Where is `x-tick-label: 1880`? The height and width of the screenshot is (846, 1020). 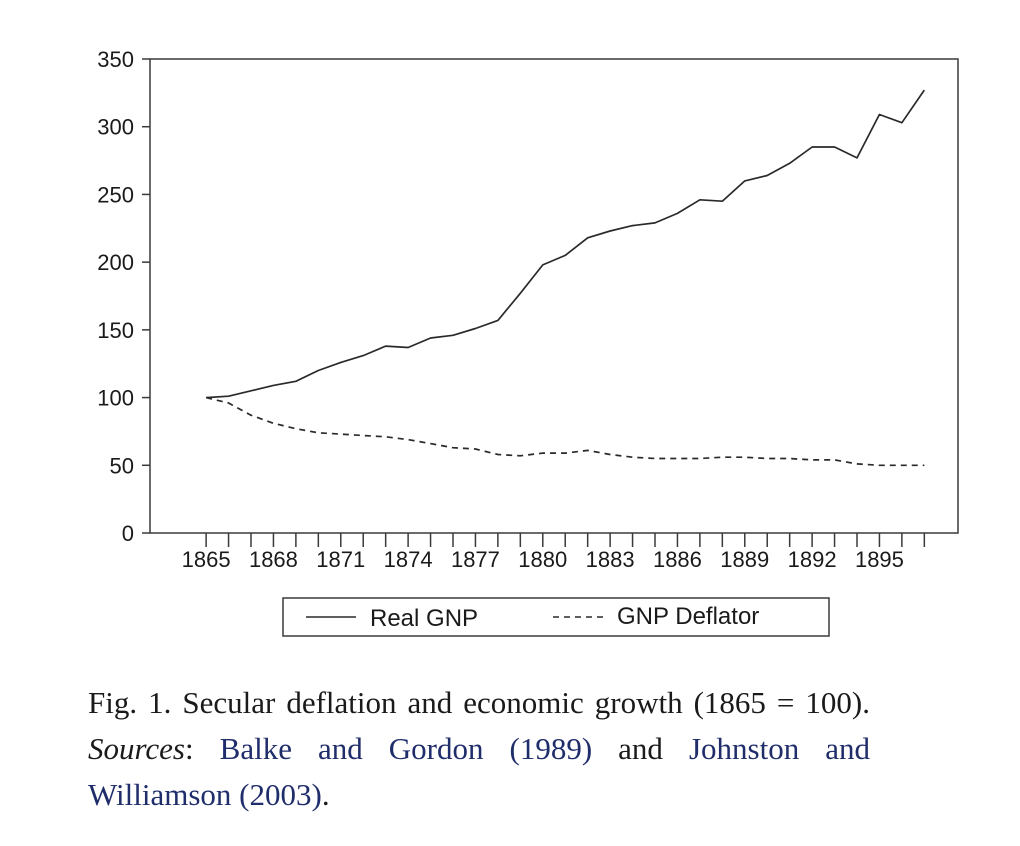
x-tick-label: 1880 is located at coordinates (542, 559).